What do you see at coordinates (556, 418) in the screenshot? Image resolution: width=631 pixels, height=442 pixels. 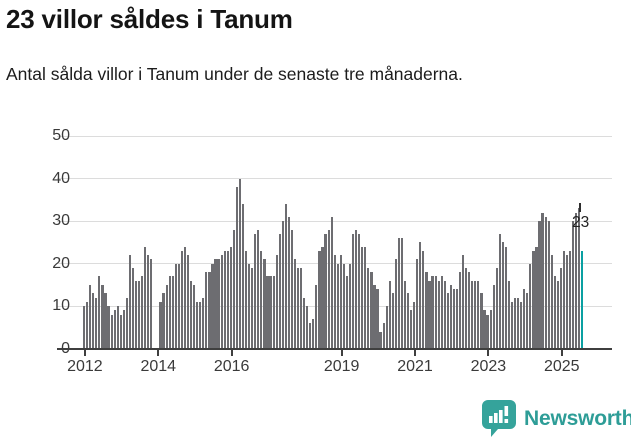 I see `newsworthy-logo: Newsworthy` at bounding box center [556, 418].